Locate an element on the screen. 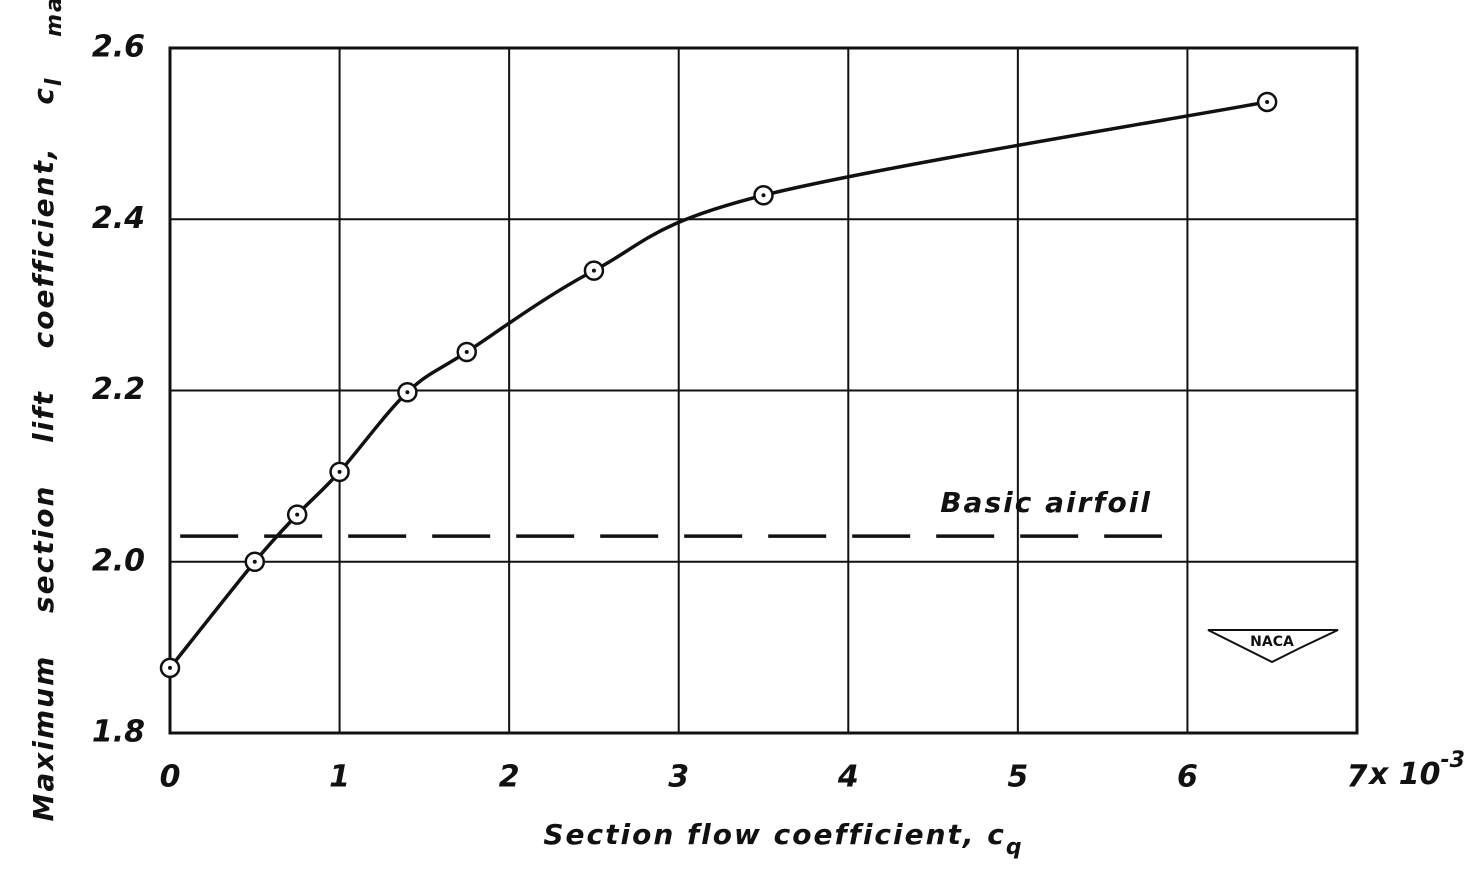 The height and width of the screenshot is (869, 1474). x-axis-label: Section flow coefficient, cq is located at coordinates (783, 839).